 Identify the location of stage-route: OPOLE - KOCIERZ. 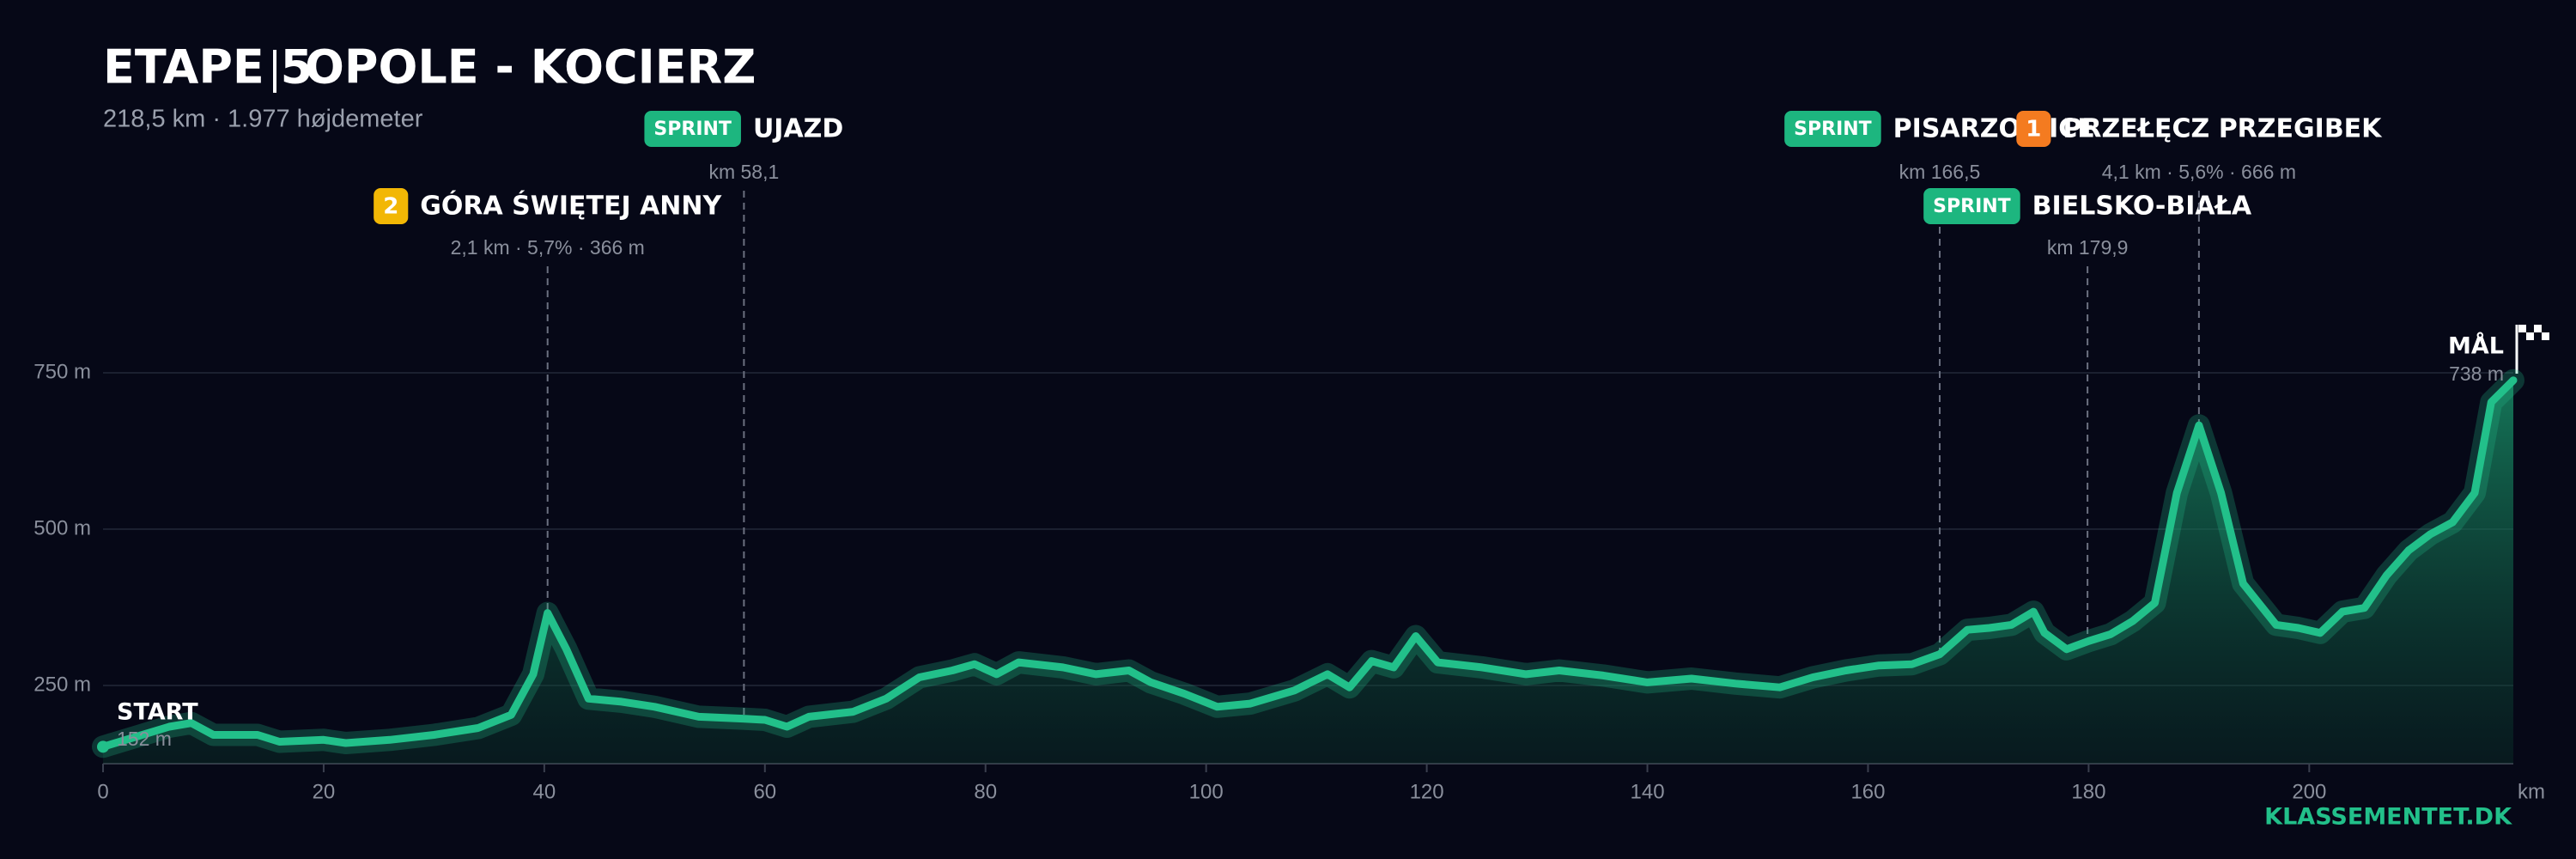
(530, 67).